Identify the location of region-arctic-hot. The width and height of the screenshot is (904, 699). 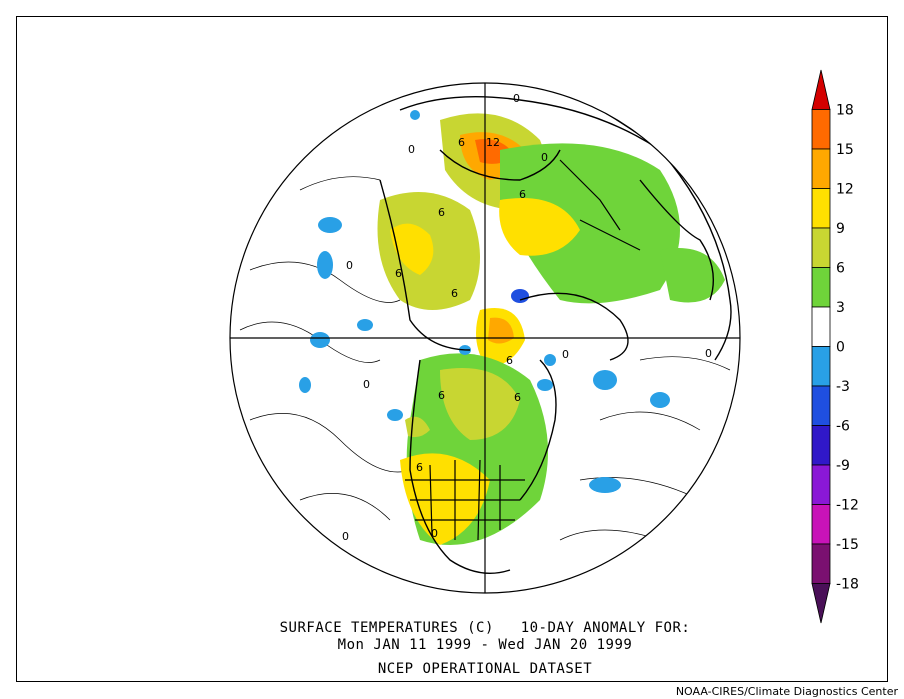
(501, 330).